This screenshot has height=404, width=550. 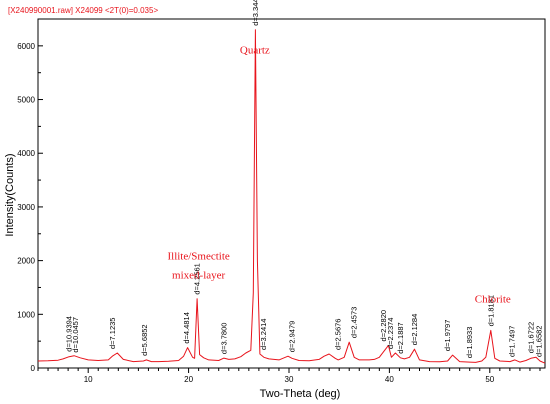 I want to click on x-tick-label: 20, so click(x=188, y=379).